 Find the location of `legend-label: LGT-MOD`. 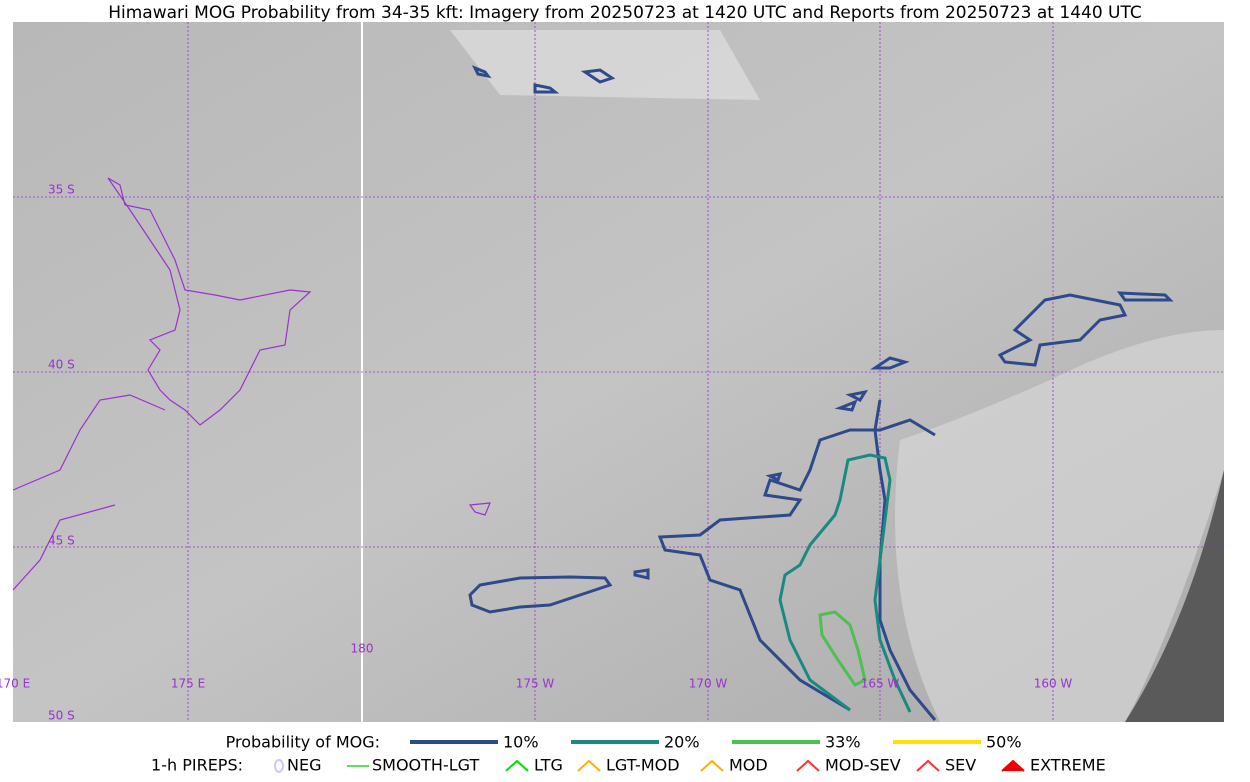

legend-label: LGT-MOD is located at coordinates (643, 765).